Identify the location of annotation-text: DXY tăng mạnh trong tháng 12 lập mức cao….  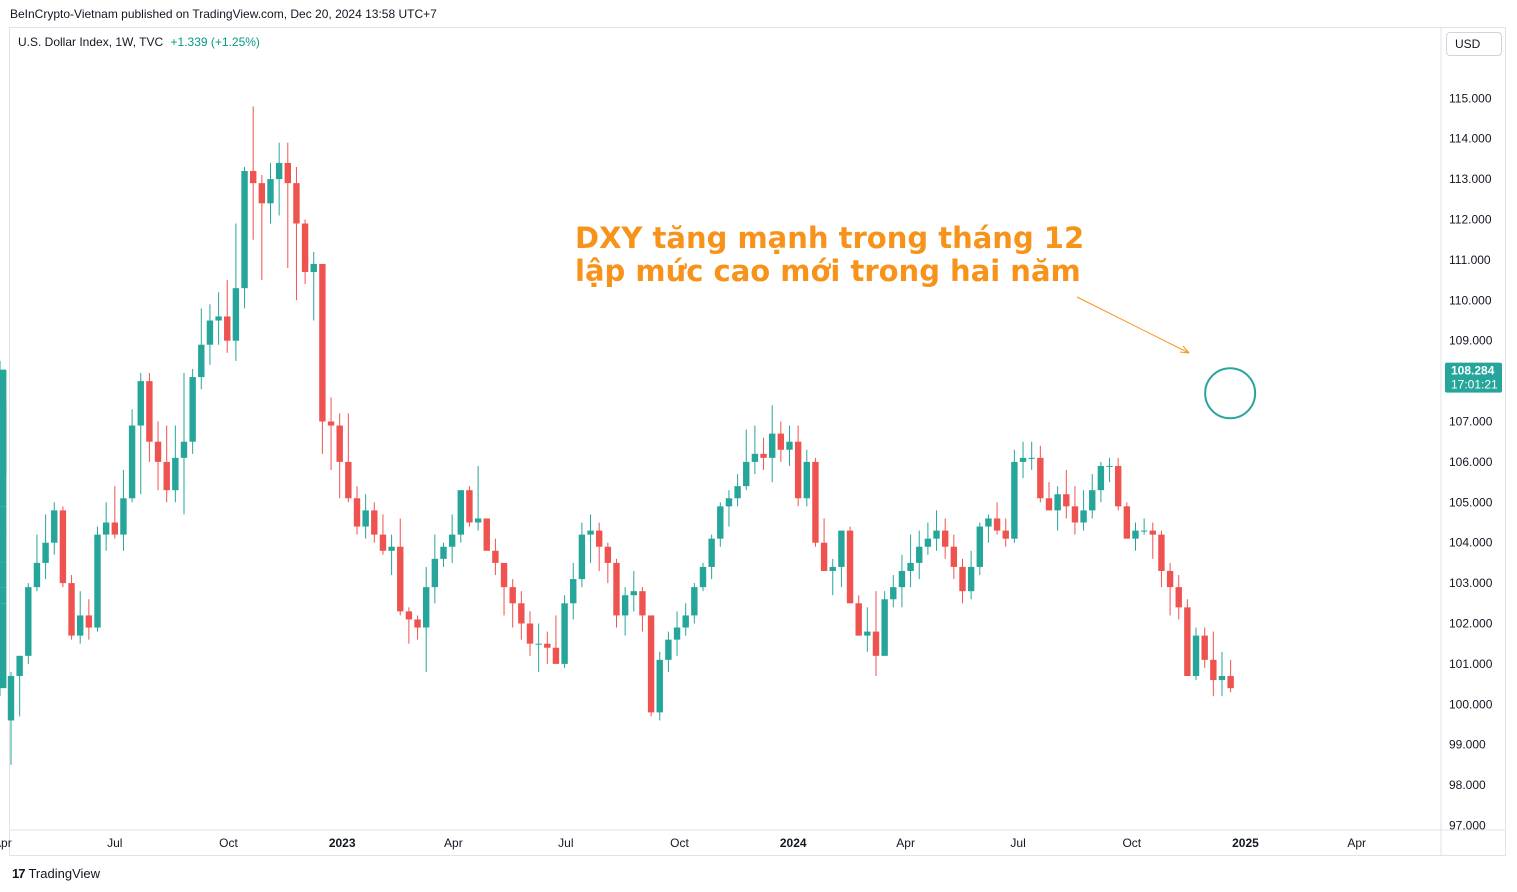
(829, 255).